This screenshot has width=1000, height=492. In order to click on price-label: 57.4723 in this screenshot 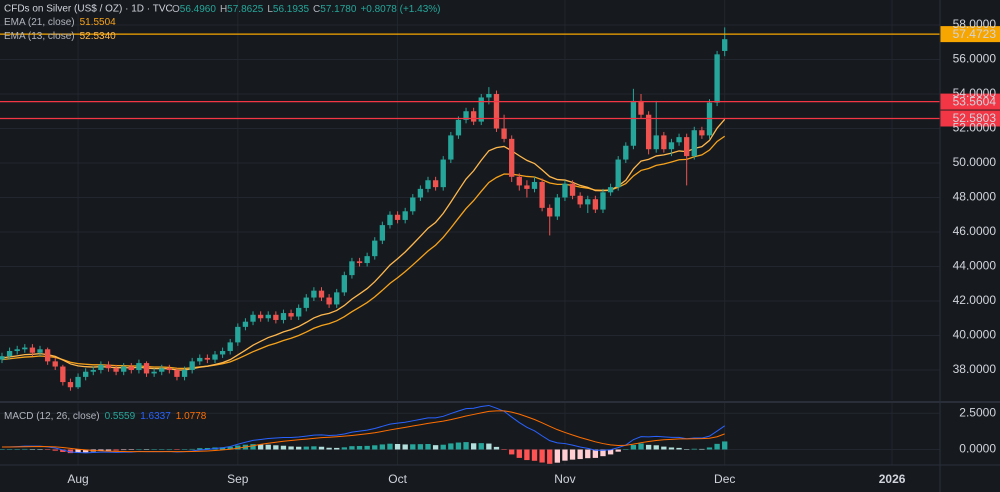, I will do `click(975, 34)`.